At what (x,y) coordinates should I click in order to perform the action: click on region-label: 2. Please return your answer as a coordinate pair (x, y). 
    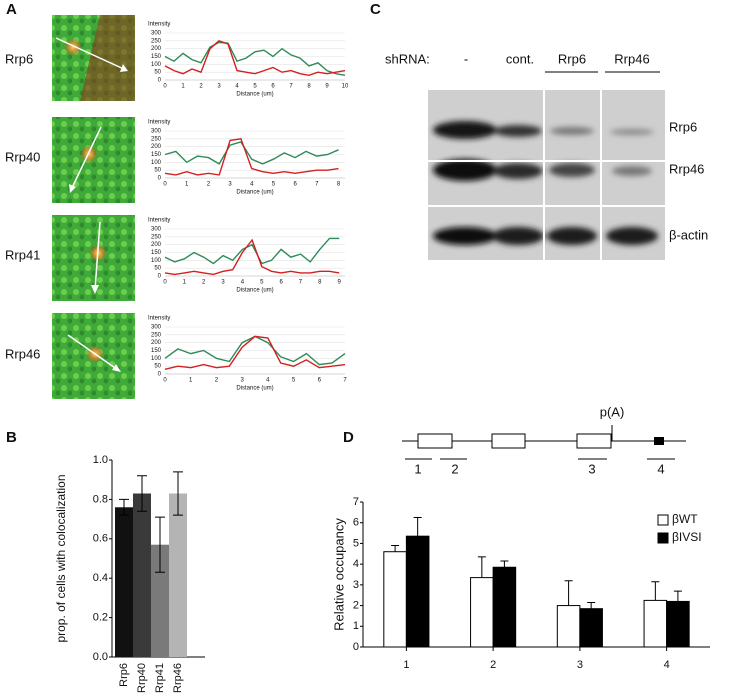
    Looking at the image, I should click on (454, 468).